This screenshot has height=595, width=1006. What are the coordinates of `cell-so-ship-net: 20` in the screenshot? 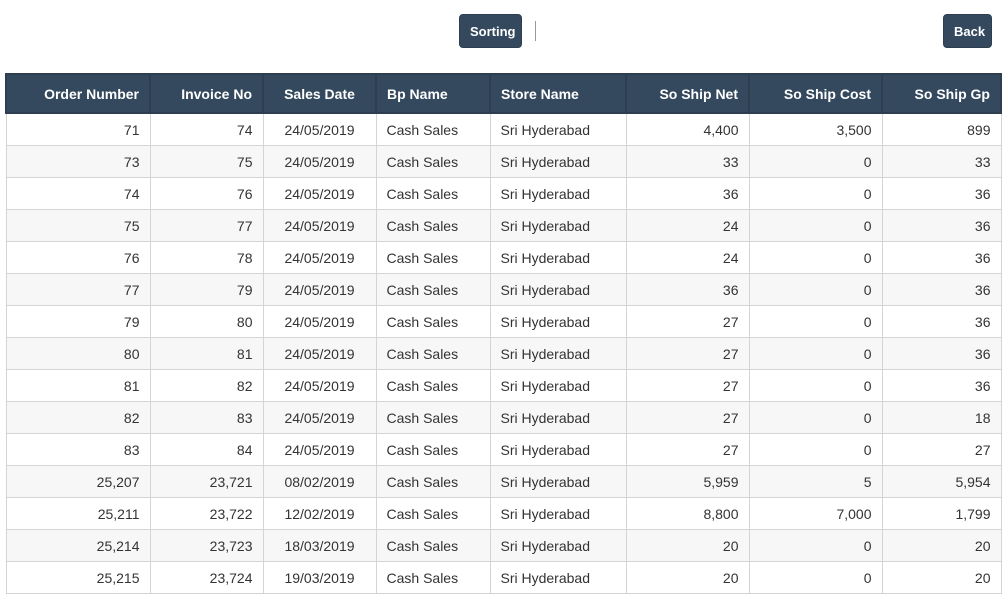 It's located at (687, 577).